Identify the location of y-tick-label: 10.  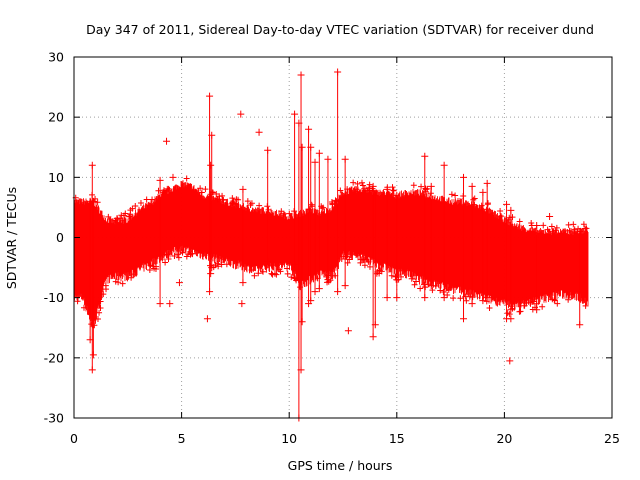
(56, 177).